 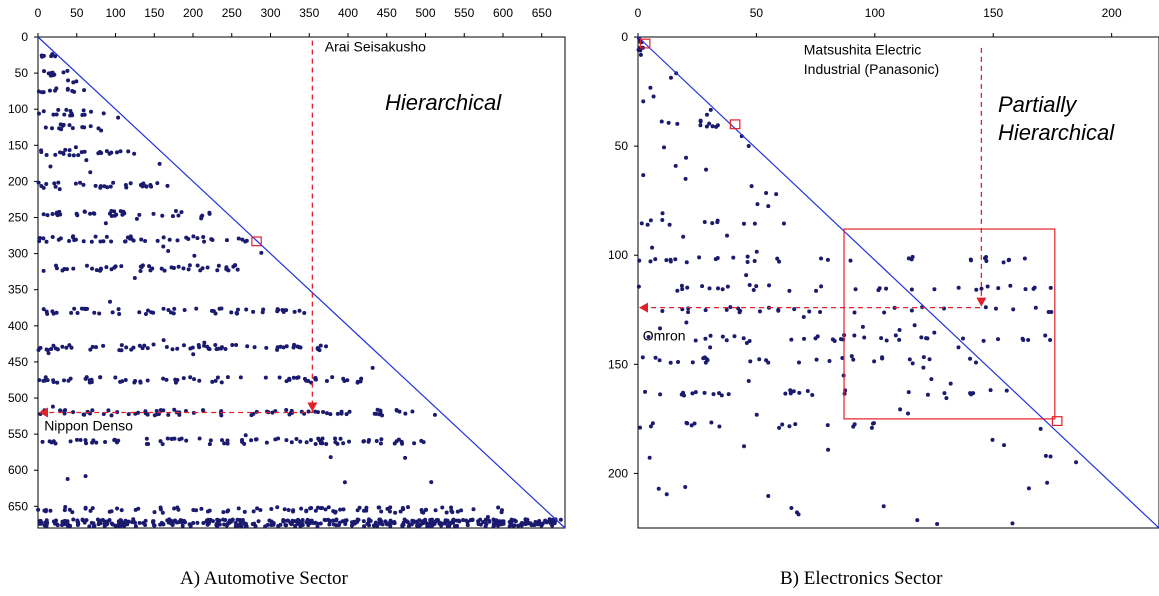 I want to click on chart-title-automotive: Hierarchical, so click(x=443, y=102).